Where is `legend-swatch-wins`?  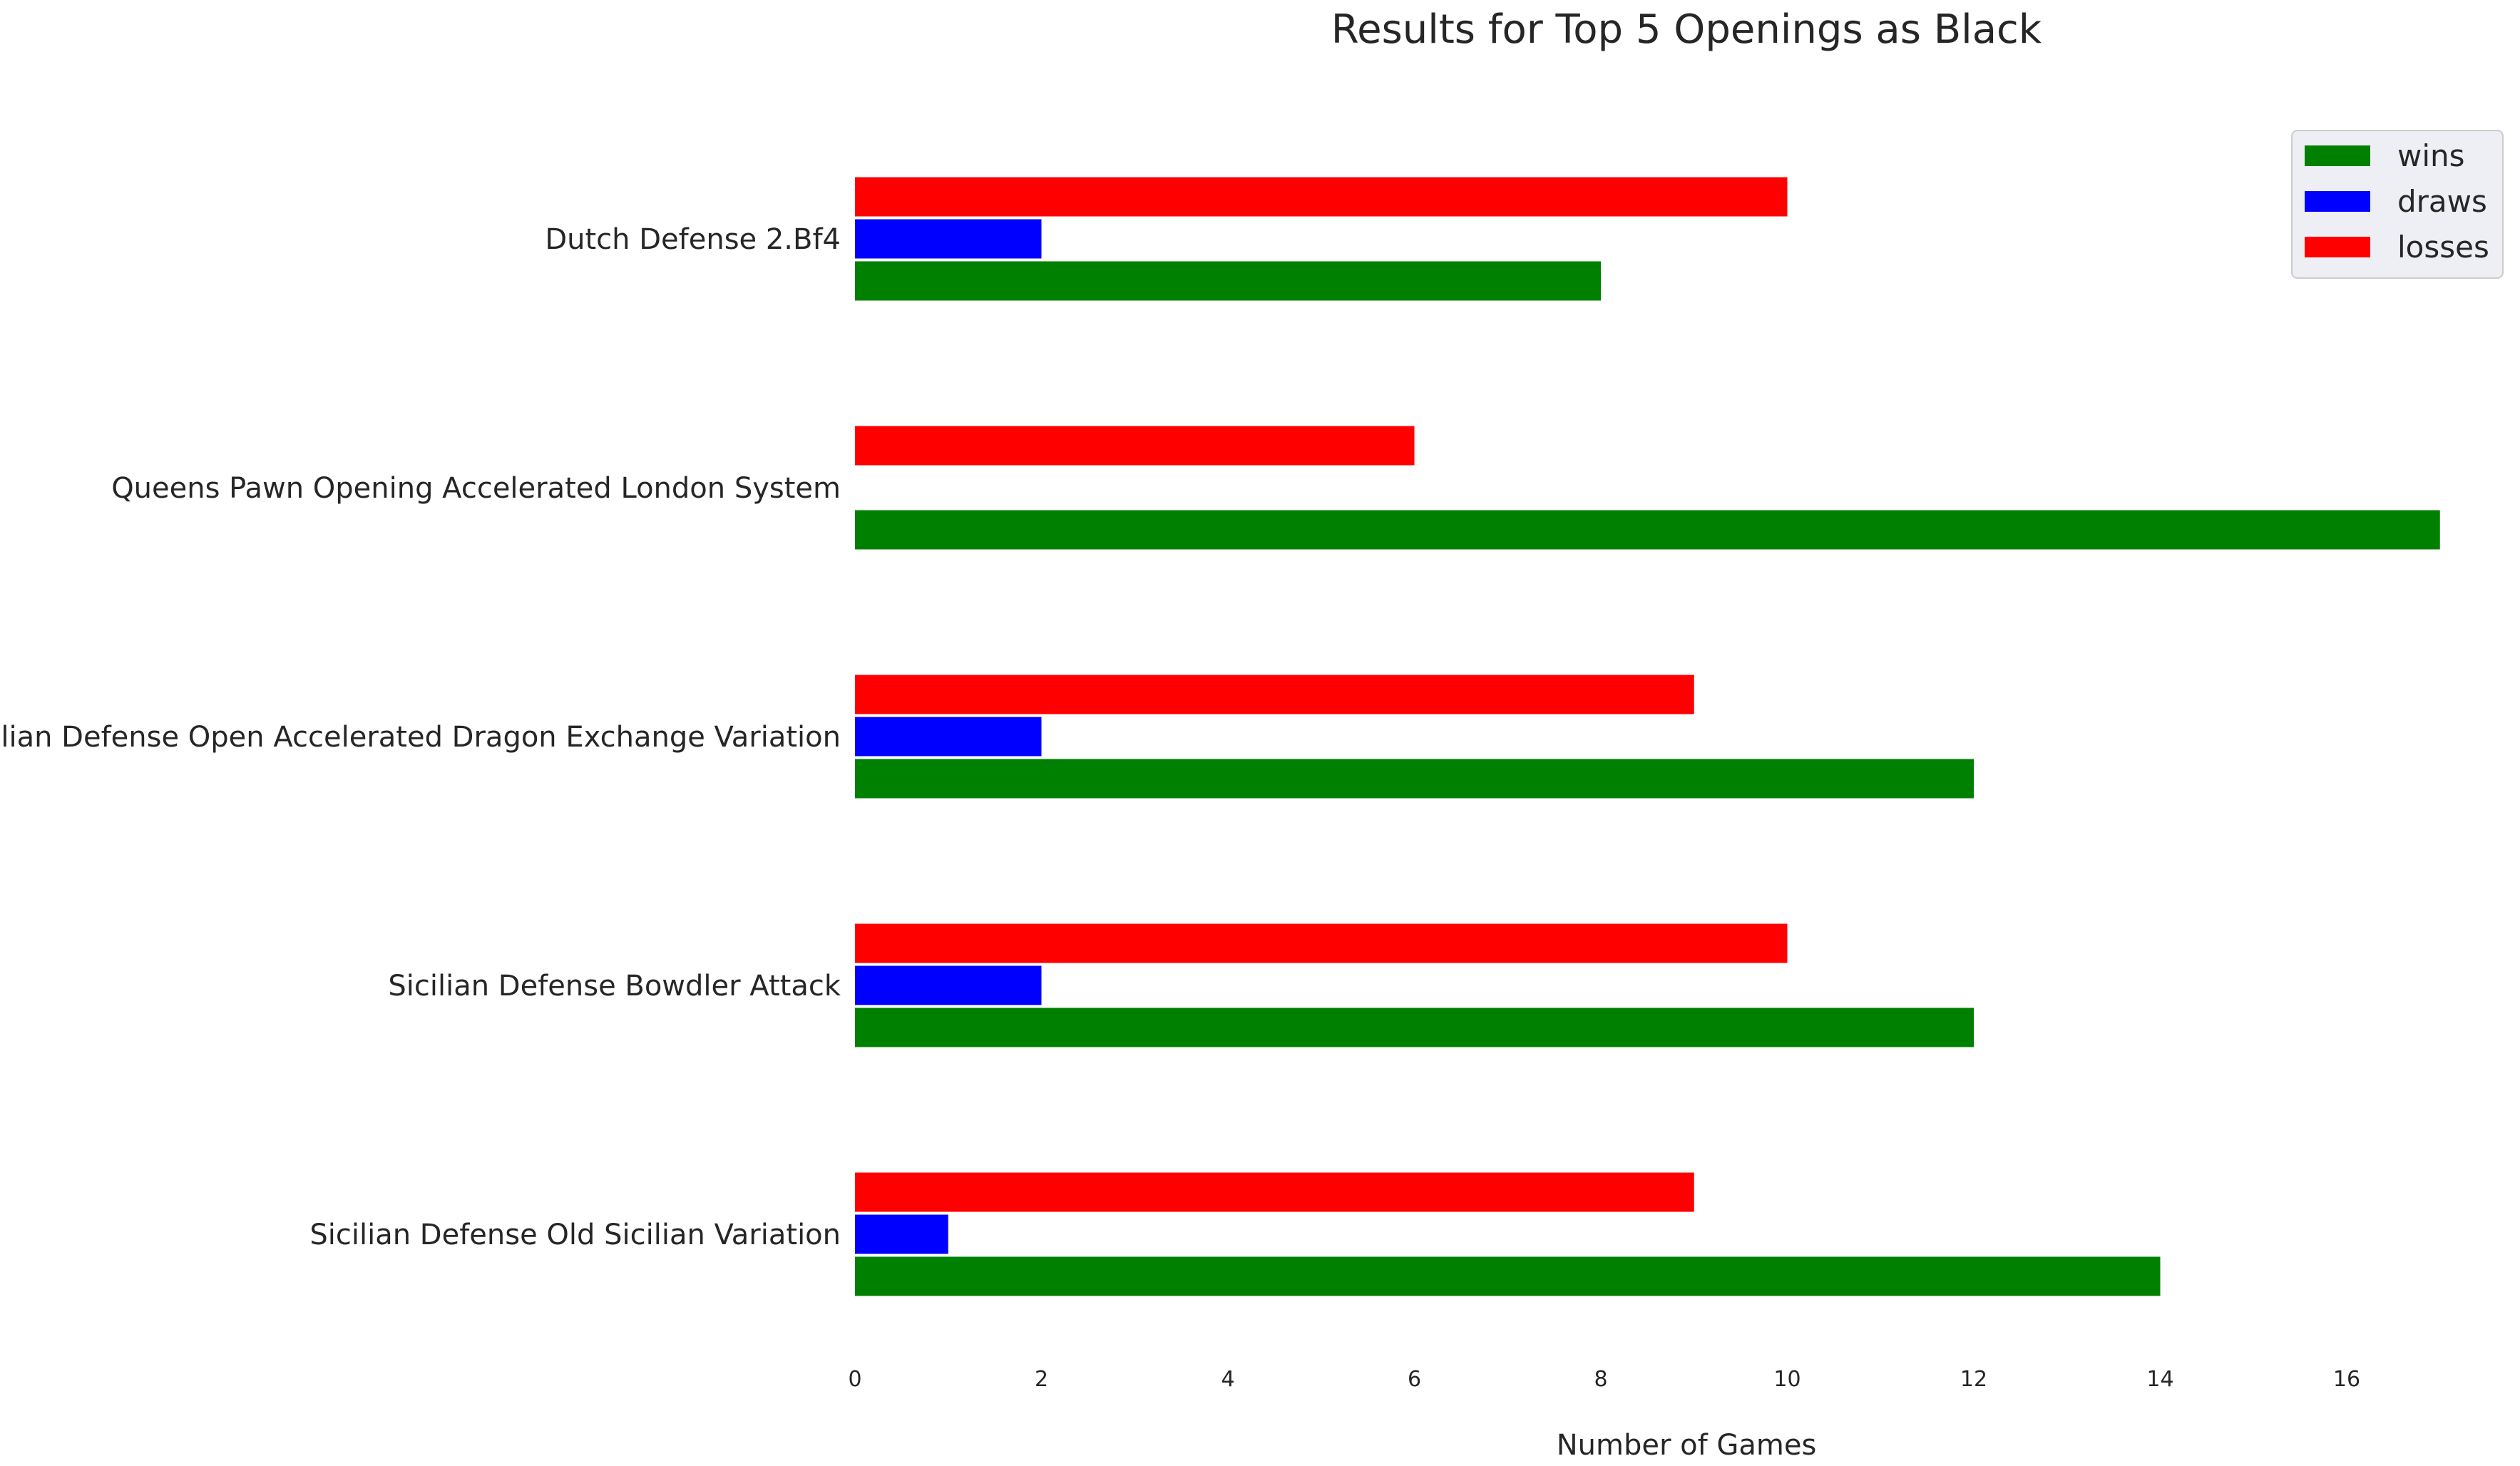 legend-swatch-wins is located at coordinates (2337, 155).